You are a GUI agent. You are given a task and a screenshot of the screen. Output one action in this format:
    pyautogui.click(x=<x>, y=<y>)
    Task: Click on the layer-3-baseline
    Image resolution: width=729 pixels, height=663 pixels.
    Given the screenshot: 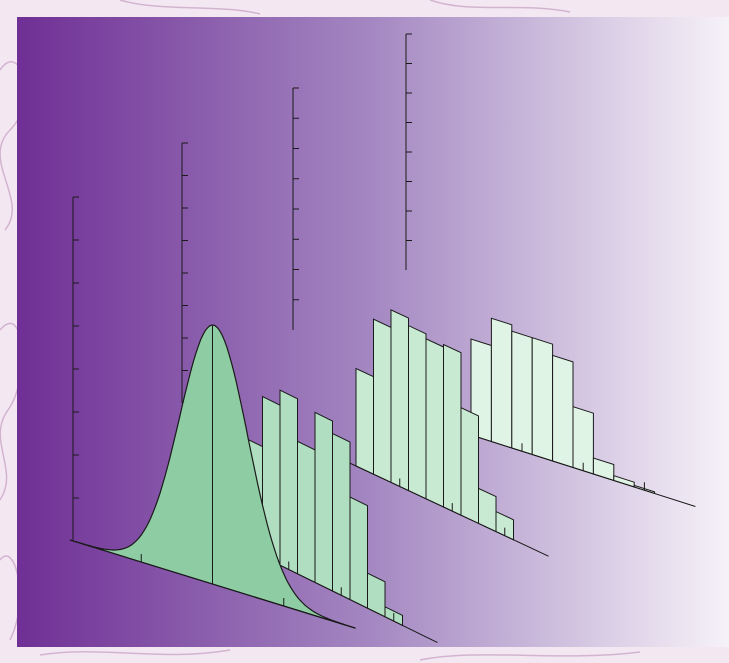 What is the action you would take?
    pyautogui.click(x=573, y=467)
    